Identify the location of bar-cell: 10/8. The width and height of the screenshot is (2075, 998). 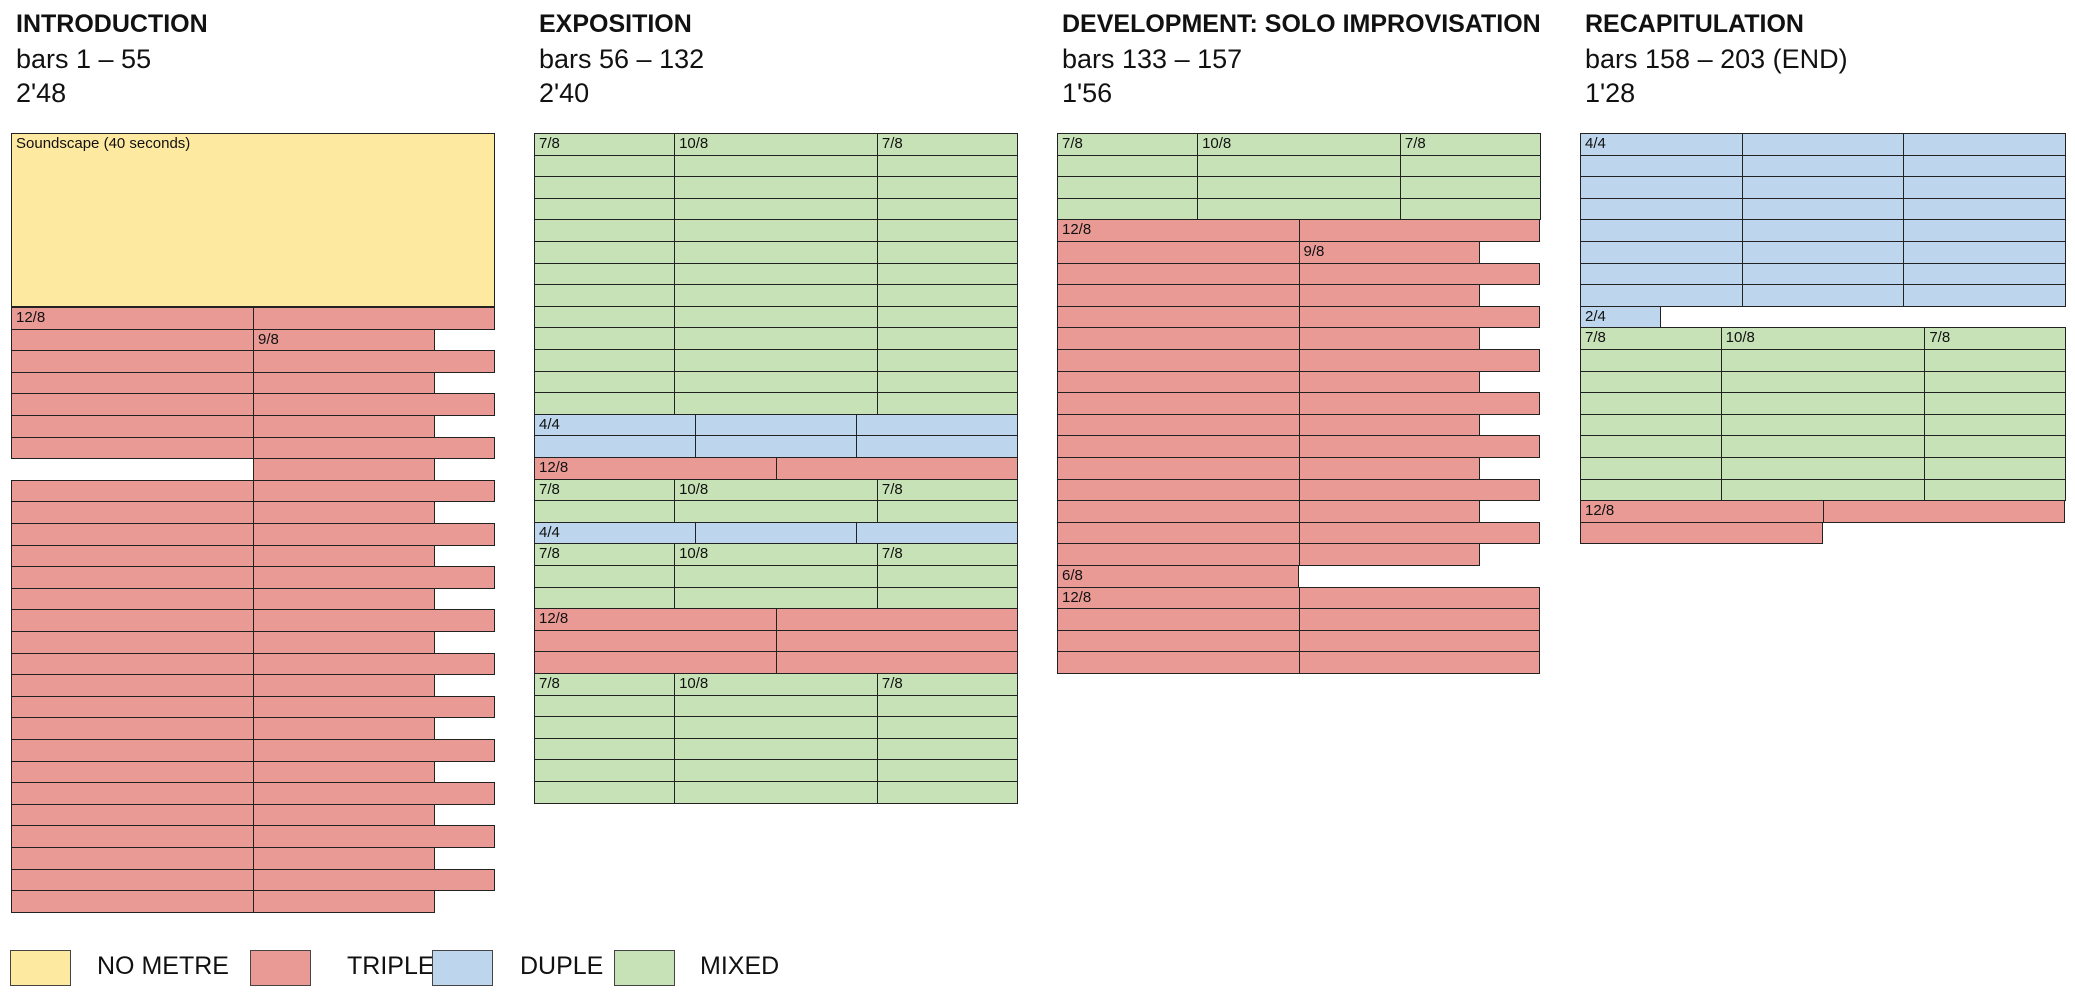
(776, 144).